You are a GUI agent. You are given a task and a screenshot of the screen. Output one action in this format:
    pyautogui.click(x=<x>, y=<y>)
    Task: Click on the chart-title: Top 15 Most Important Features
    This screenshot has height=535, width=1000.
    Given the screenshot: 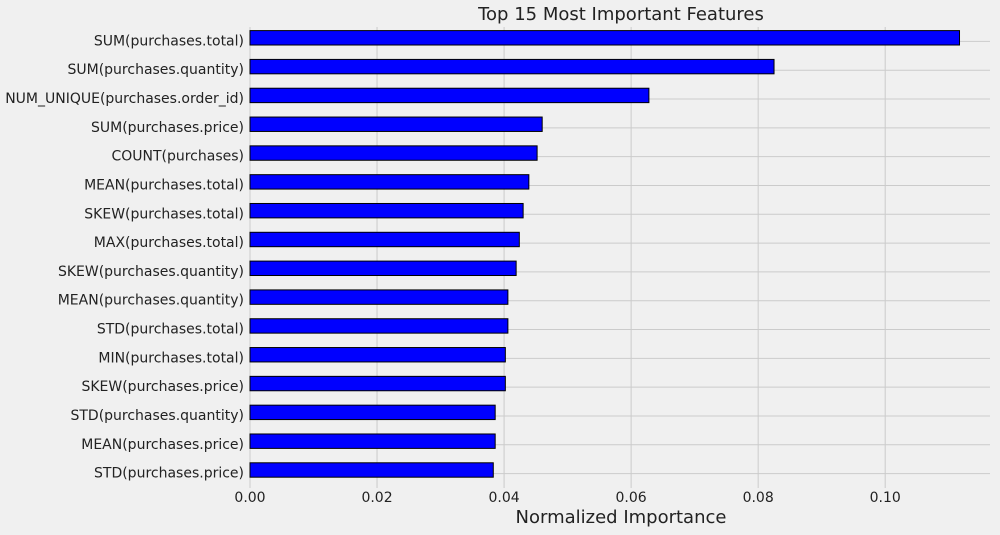 What is the action you would take?
    pyautogui.click(x=620, y=14)
    